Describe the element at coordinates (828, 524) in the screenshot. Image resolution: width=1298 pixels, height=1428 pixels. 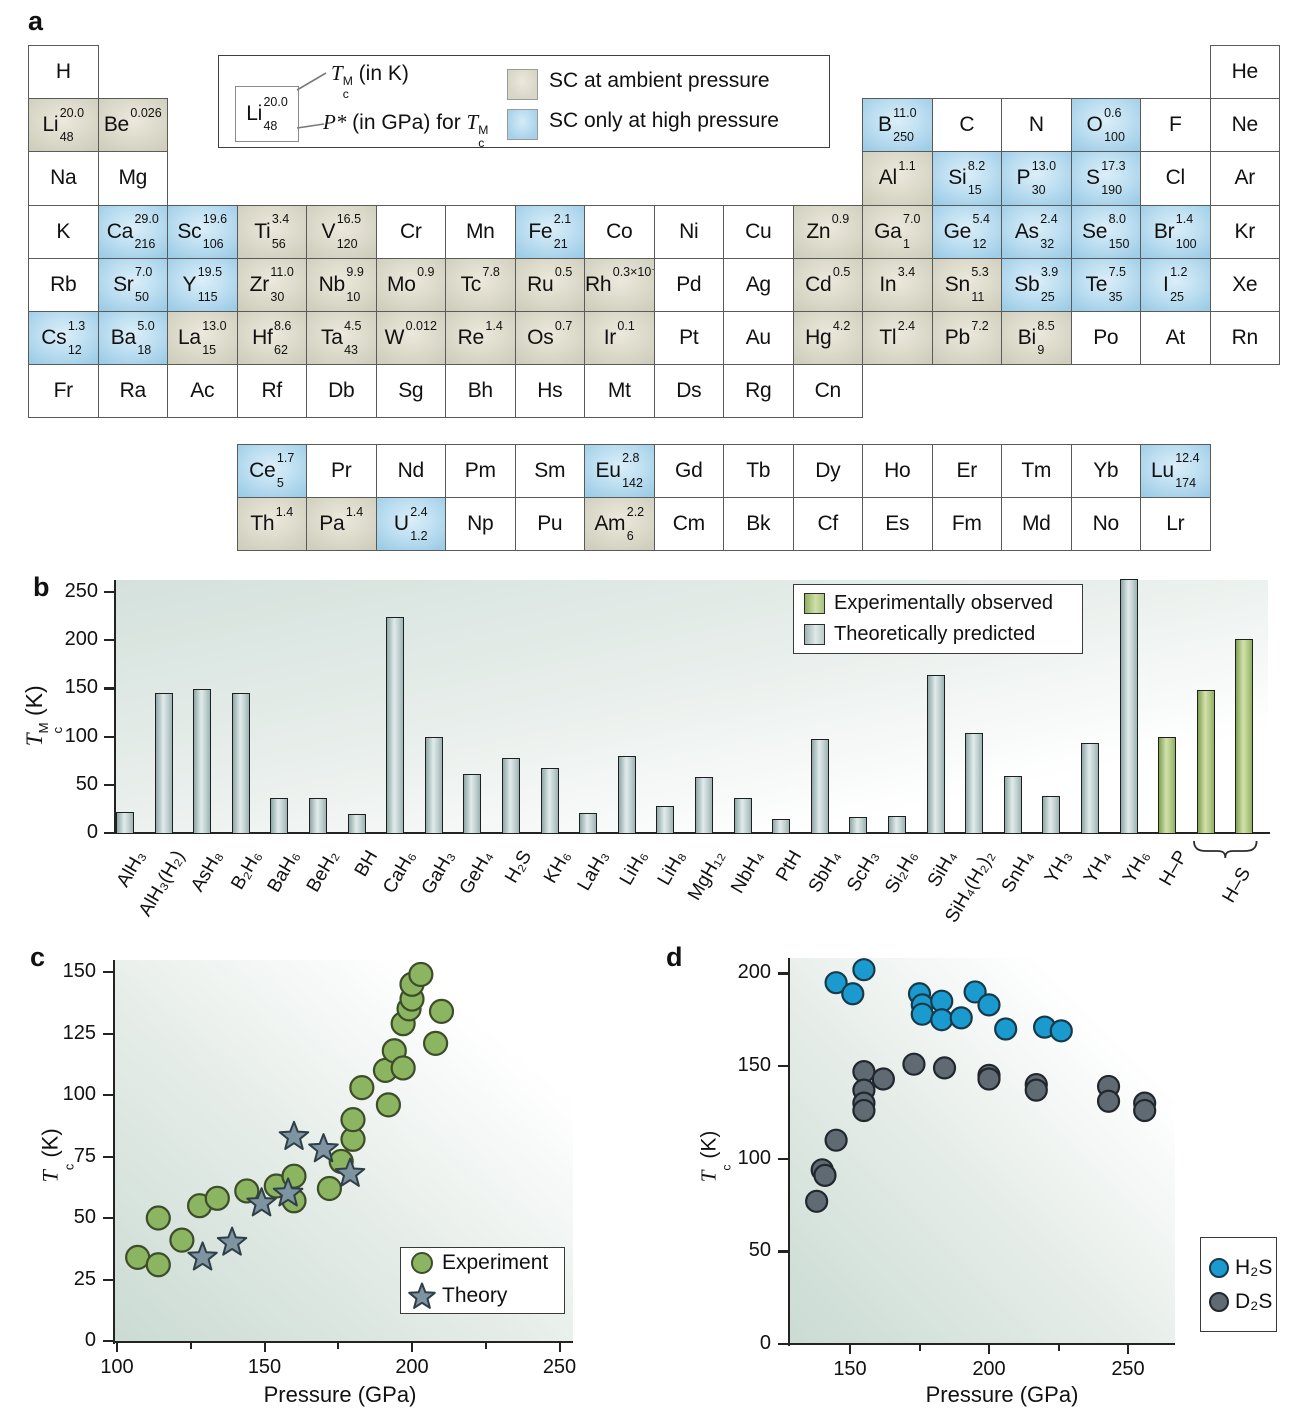
I see `element-symbol: Cf` at that location.